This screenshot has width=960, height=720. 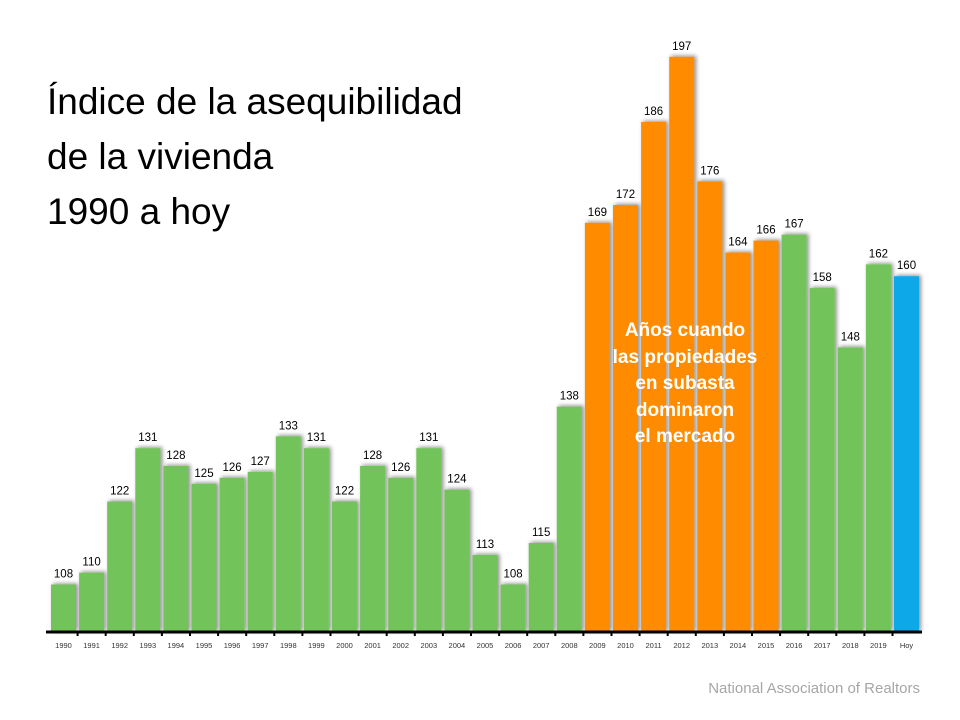 What do you see at coordinates (625, 645) in the screenshot?
I see `x-tick-label: 2010` at bounding box center [625, 645].